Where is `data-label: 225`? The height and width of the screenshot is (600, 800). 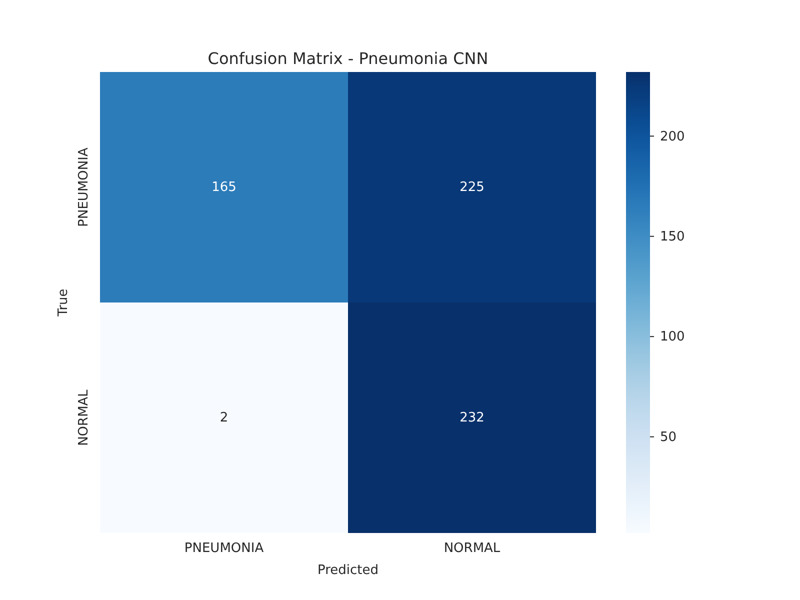 data-label: 225 is located at coordinates (472, 187).